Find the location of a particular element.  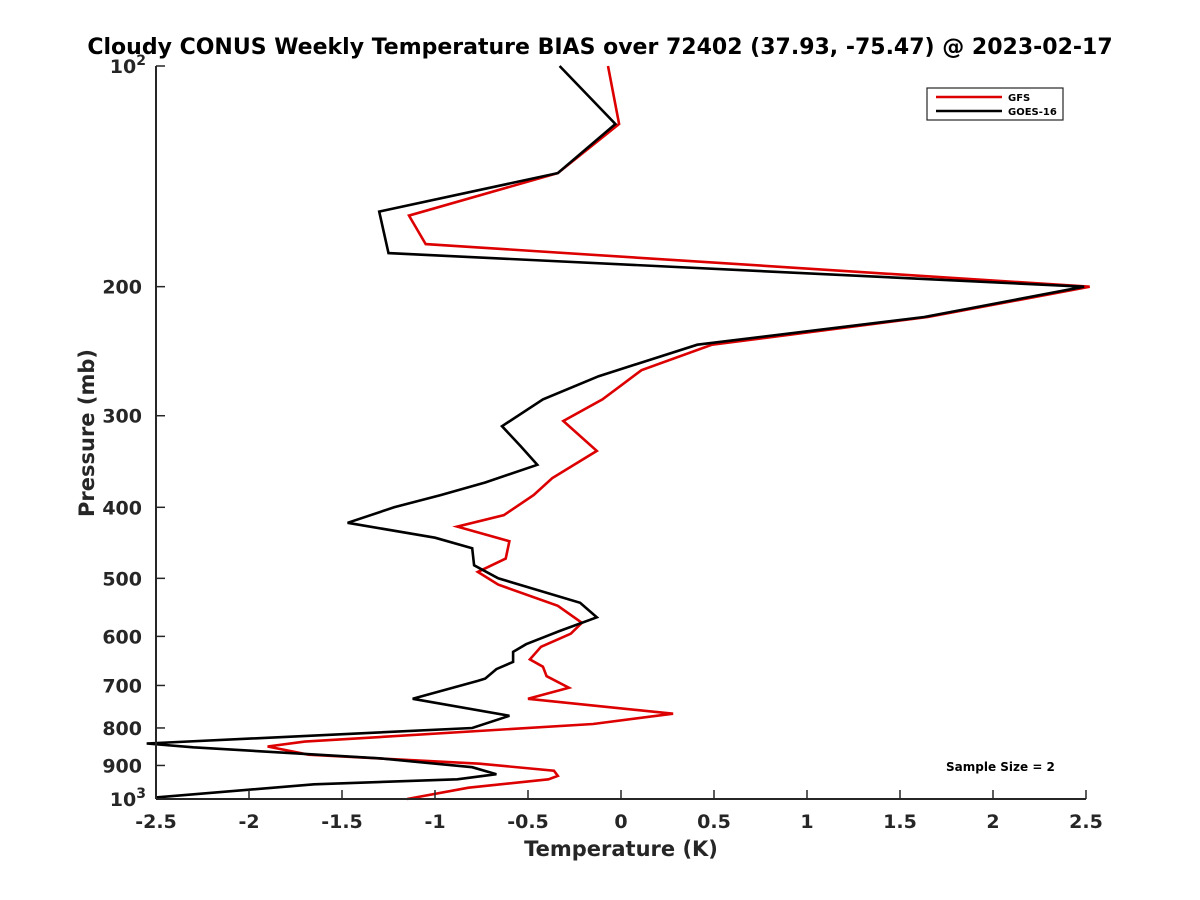

y-tick-label: 800 is located at coordinates (122, 729).